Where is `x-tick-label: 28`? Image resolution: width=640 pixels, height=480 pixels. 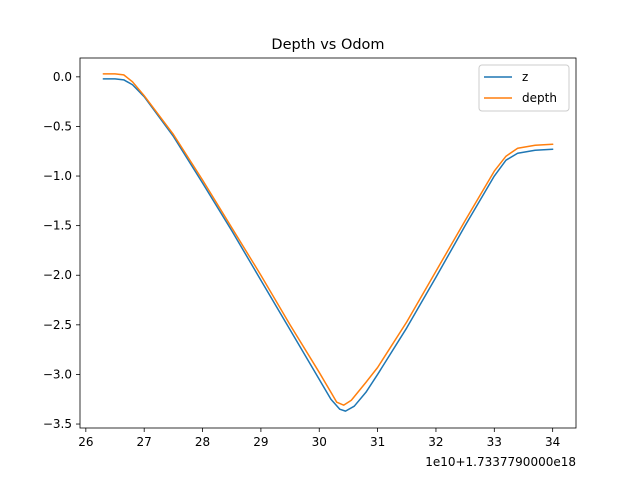 x-tick-label: 28 is located at coordinates (202, 442).